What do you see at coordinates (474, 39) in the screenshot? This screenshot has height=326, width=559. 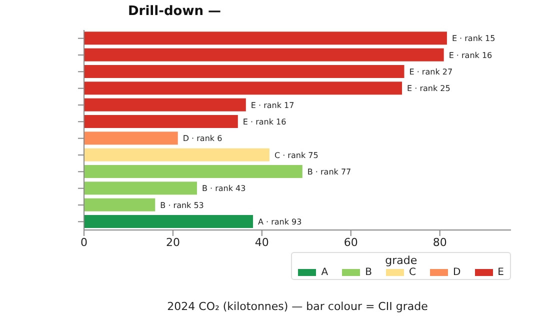 I see `data-label: E · rank 15` at bounding box center [474, 39].